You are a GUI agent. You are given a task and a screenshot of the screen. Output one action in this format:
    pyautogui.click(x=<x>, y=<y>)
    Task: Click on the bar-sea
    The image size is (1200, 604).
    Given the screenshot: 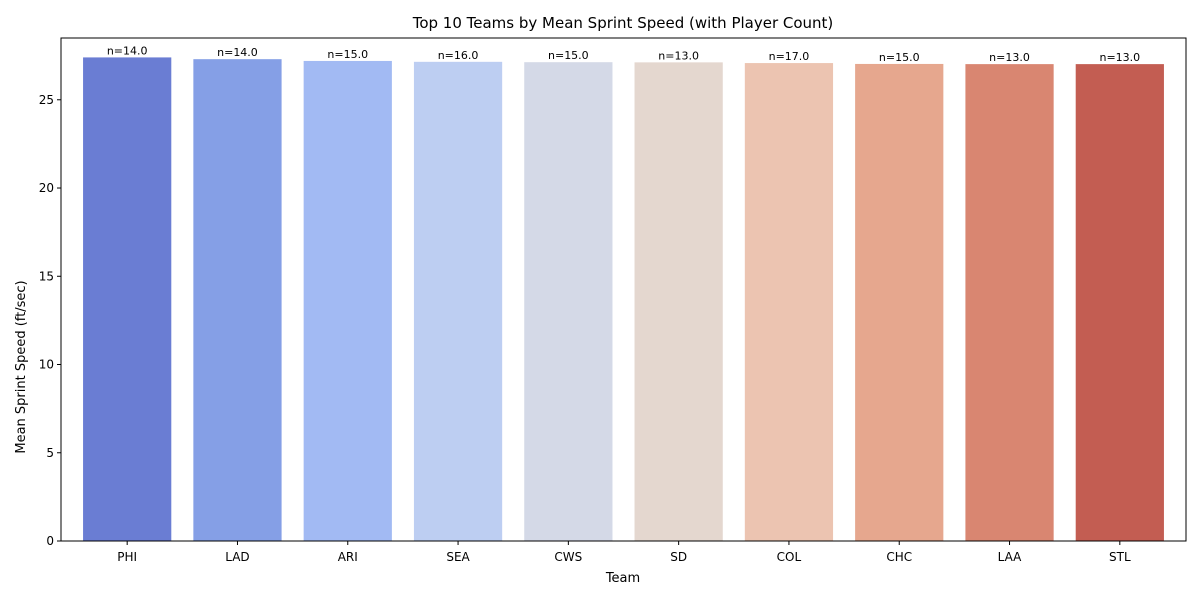 What is the action you would take?
    pyautogui.click(x=458, y=301)
    